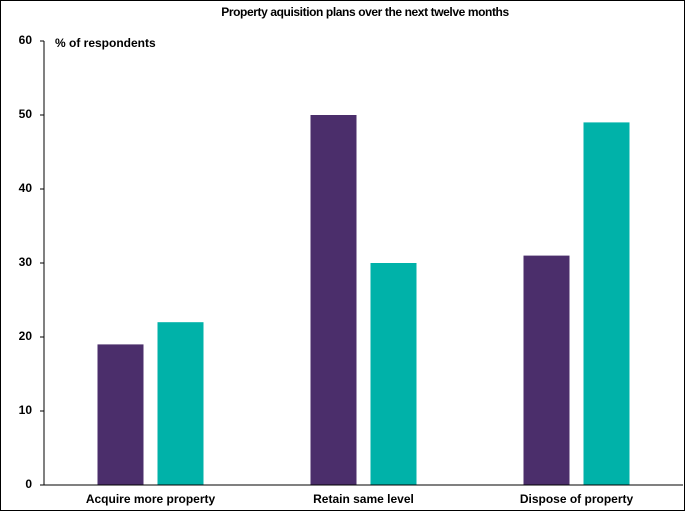 The width and height of the screenshot is (685, 511). What do you see at coordinates (105, 43) in the screenshot?
I see `y-axis-label: % of respondents` at bounding box center [105, 43].